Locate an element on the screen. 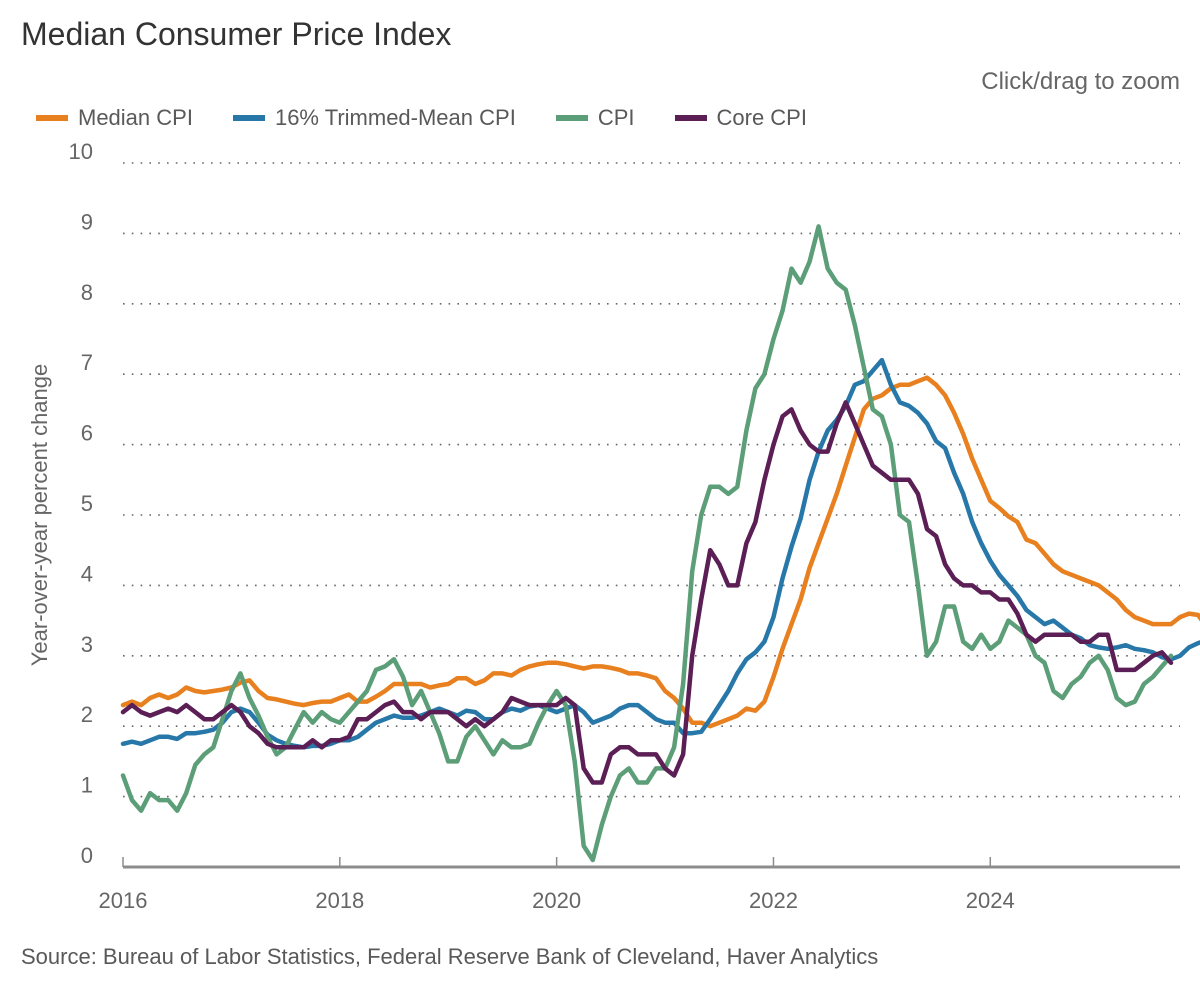  y-tick-label: 3 is located at coordinates (87, 644).